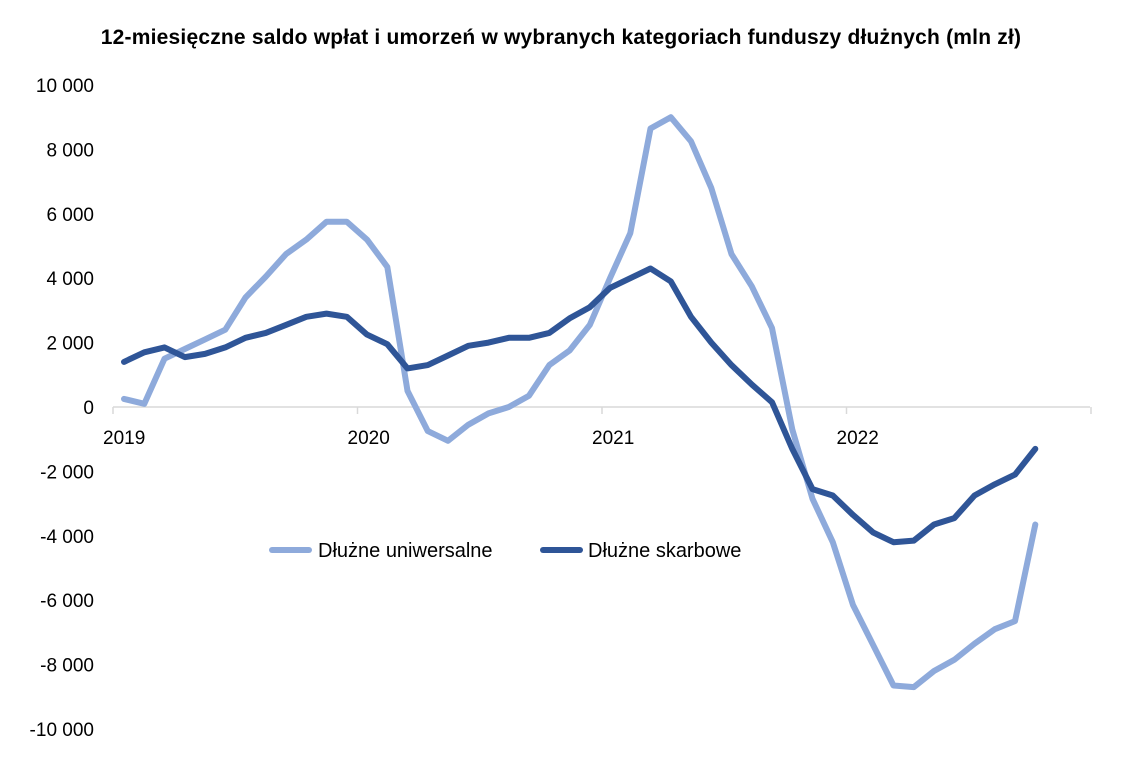 The height and width of the screenshot is (768, 1122). Describe the element at coordinates (664, 551) in the screenshot. I see `legend-label: Dłużne skarbowe` at that location.